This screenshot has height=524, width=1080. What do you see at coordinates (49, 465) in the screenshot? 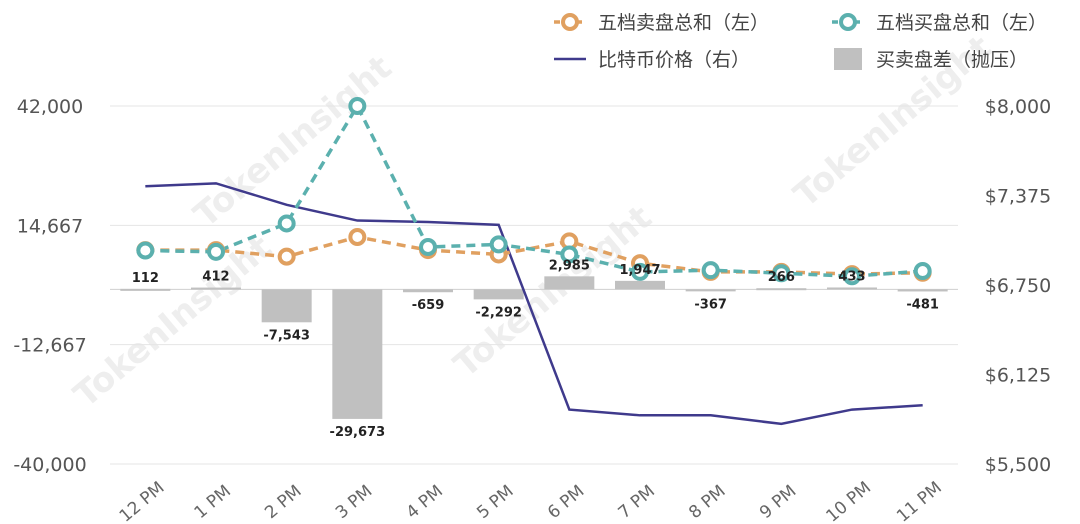
I see `left-tick-label: -40,000` at bounding box center [49, 465].